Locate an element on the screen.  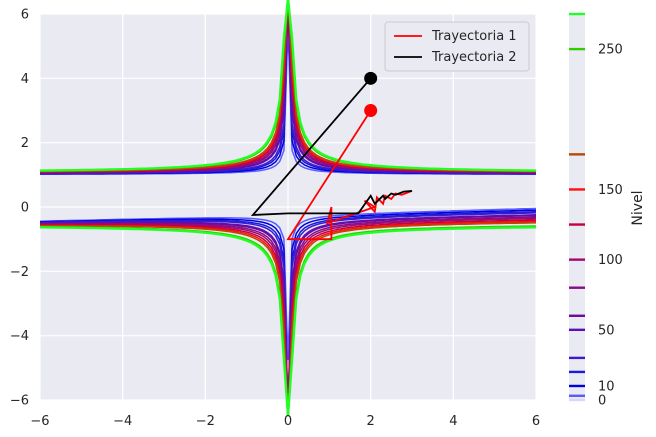
y-axis-ticks: −6 −4 −2 0 2 4 6 is located at coordinates (19, 208).